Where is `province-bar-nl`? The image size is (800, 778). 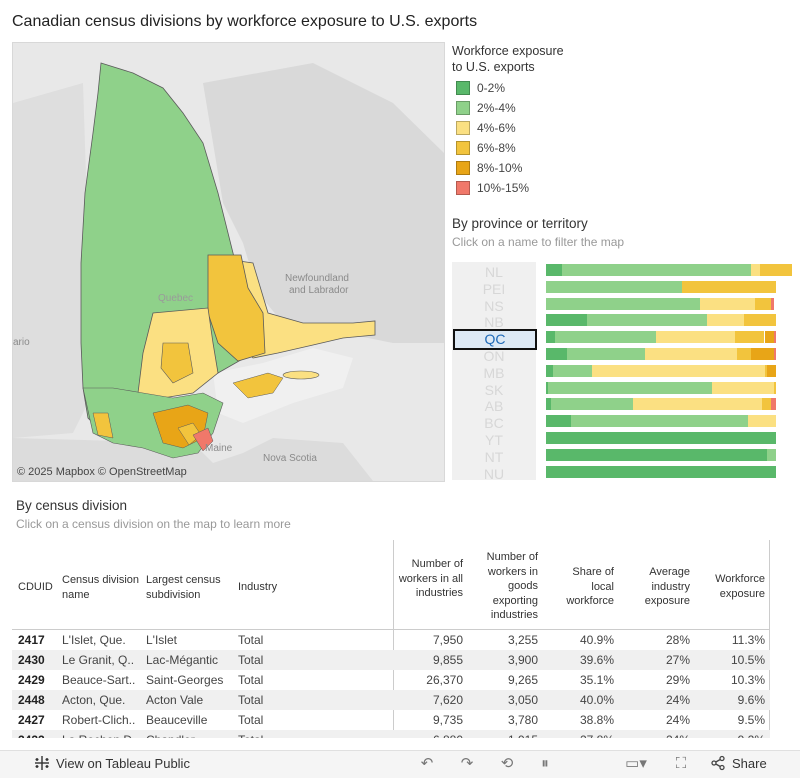 province-bar-nl is located at coordinates (669, 270).